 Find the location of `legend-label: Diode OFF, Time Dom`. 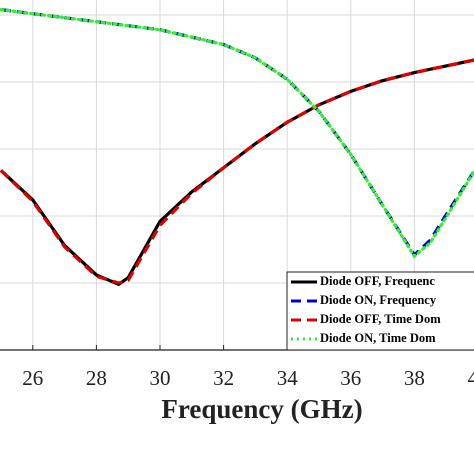

legend-label: Diode OFF, Time Dom is located at coordinates (380, 319).